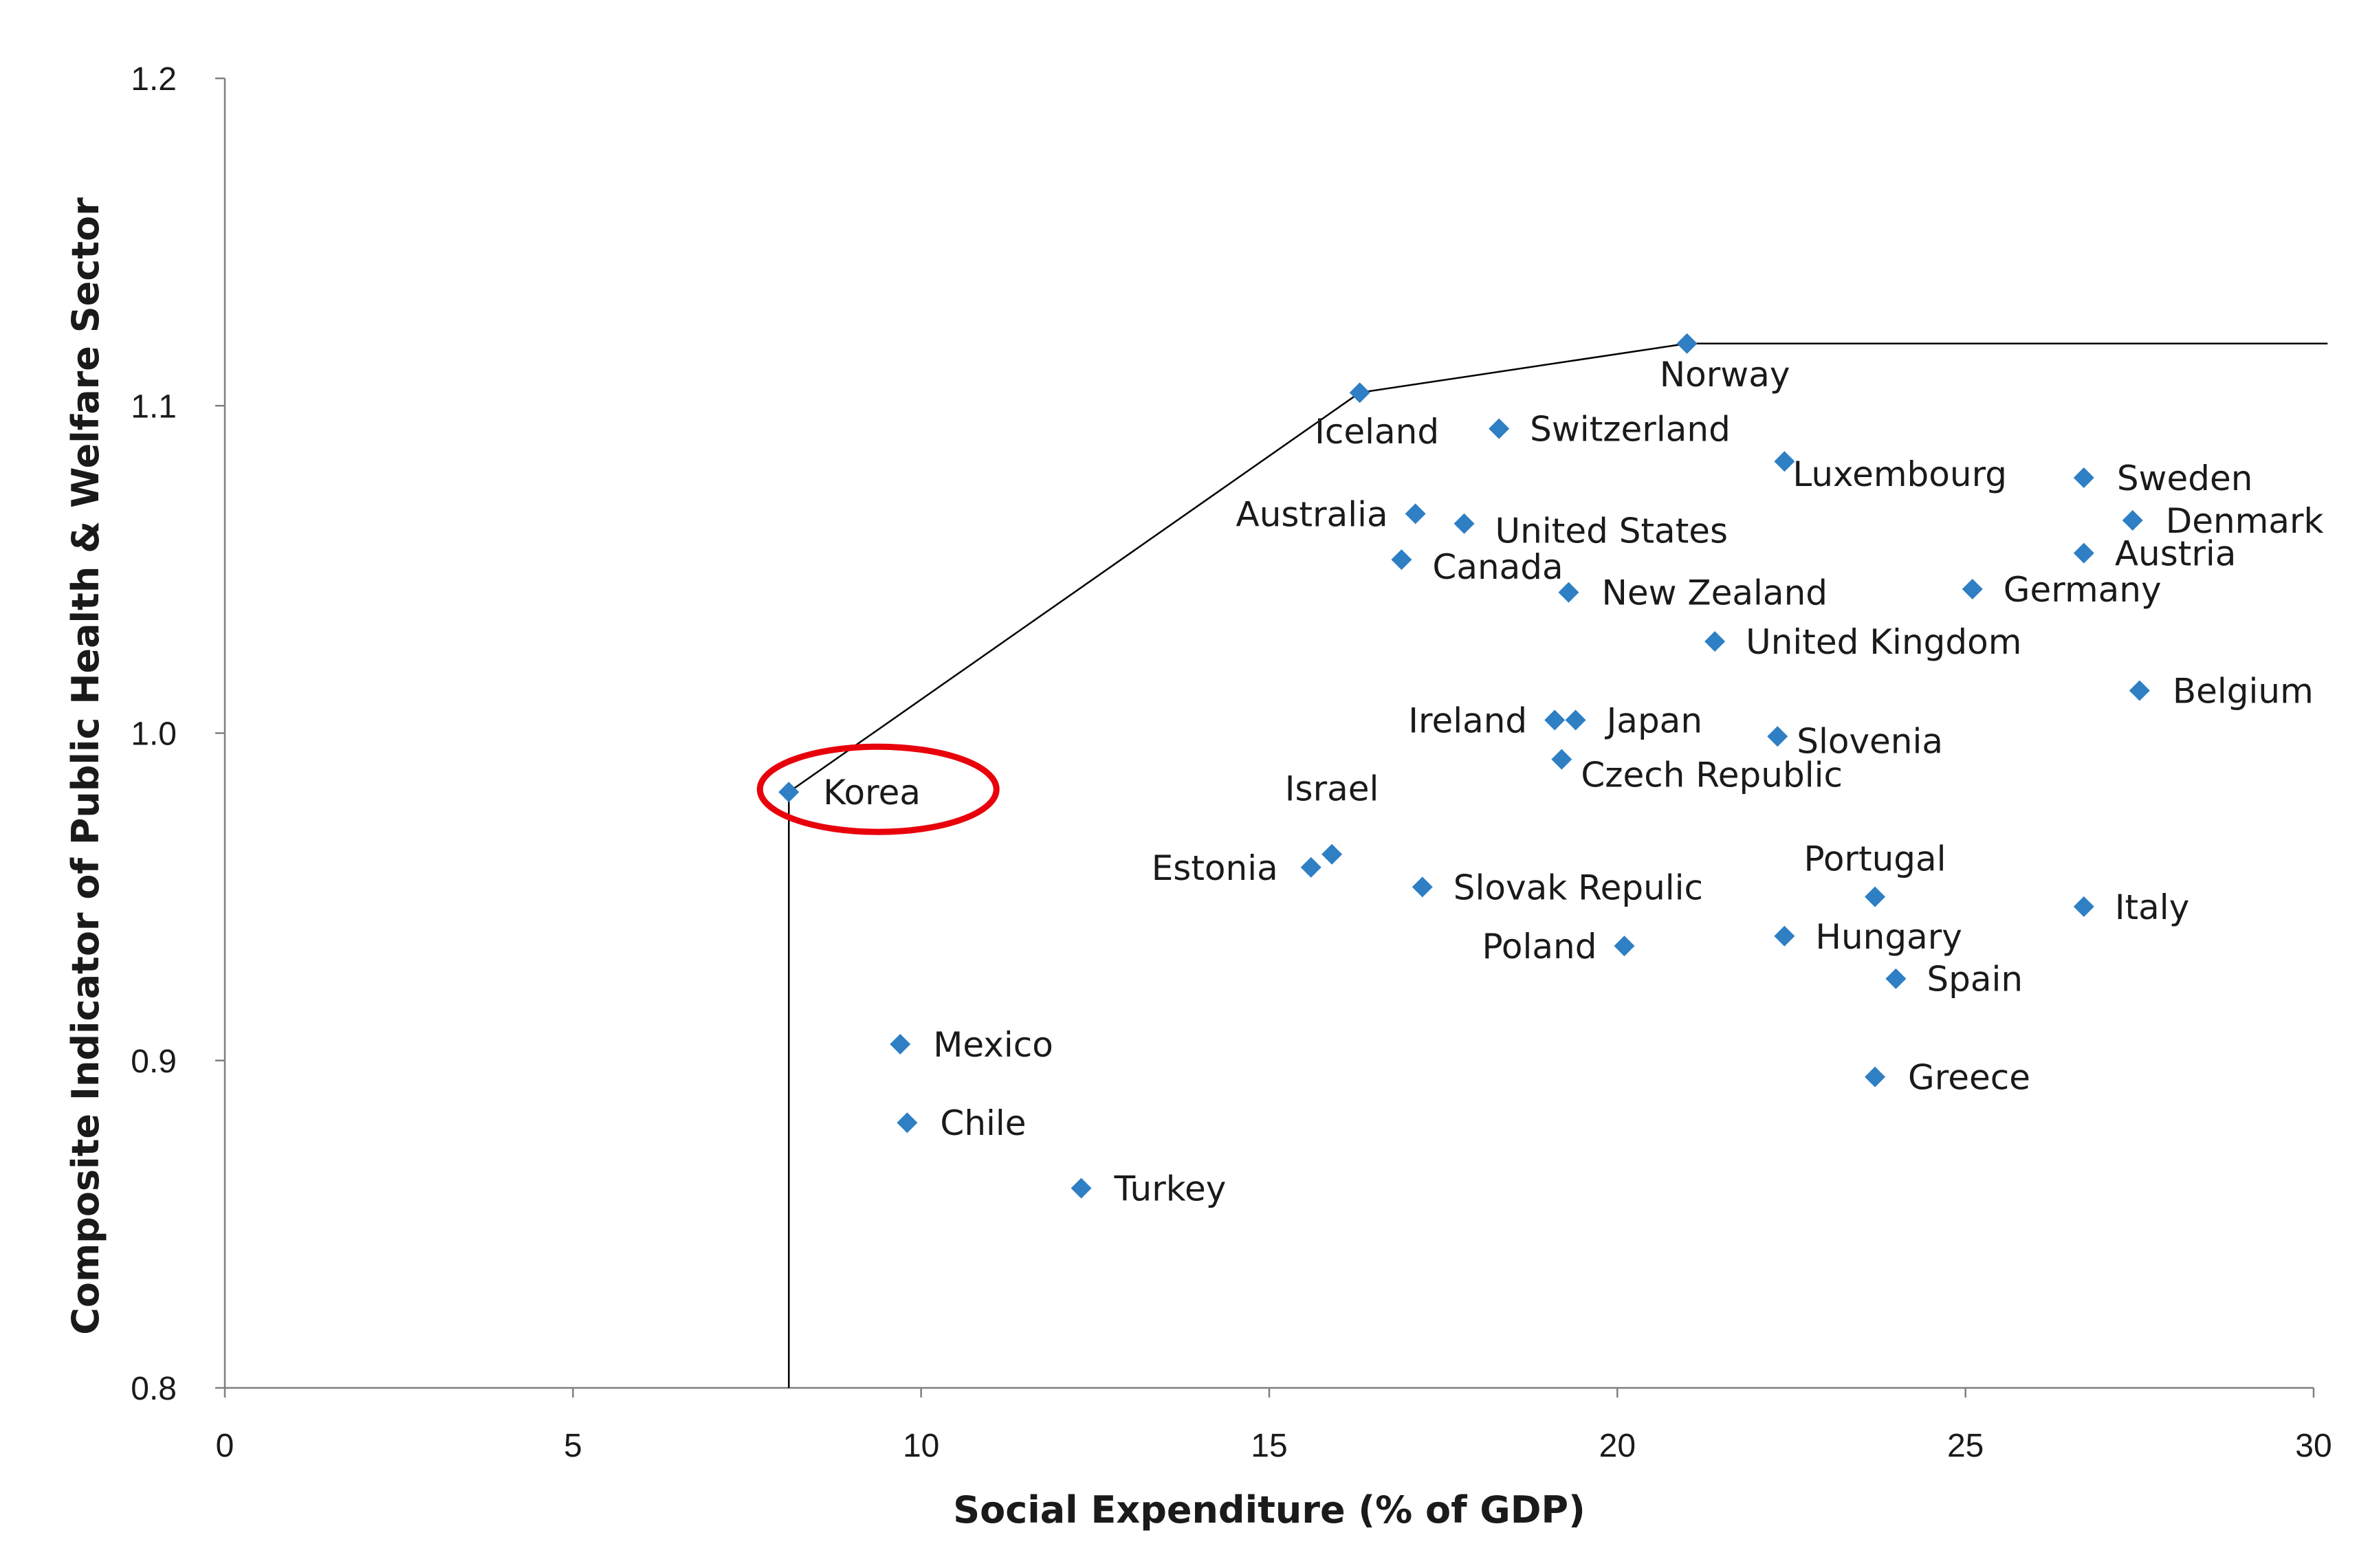 Image resolution: width=2359 pixels, height=1568 pixels. Describe the element at coordinates (2132, 520) in the screenshot. I see `point-denmark` at that location.